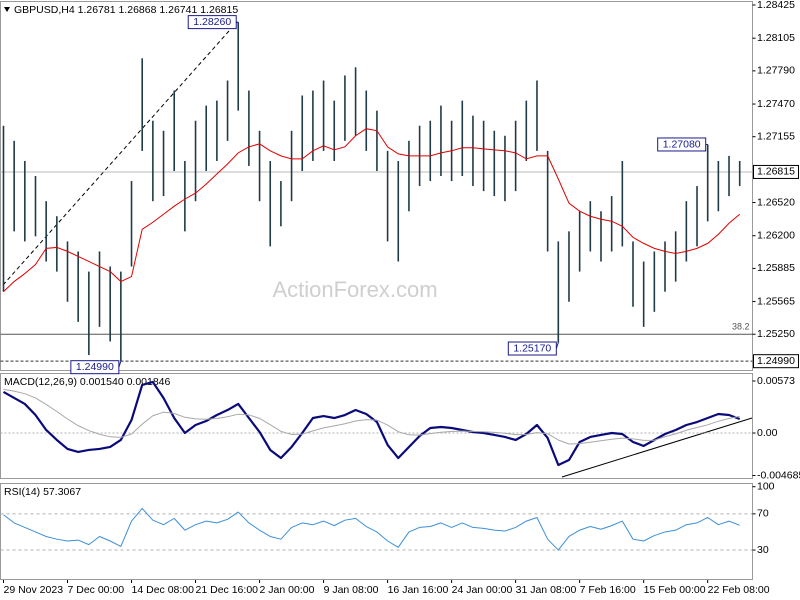 Image resolution: width=800 pixels, height=600 pixels. Describe the element at coordinates (776, 301) in the screenshot. I see `y-tick-label: 1.25565` at that location.